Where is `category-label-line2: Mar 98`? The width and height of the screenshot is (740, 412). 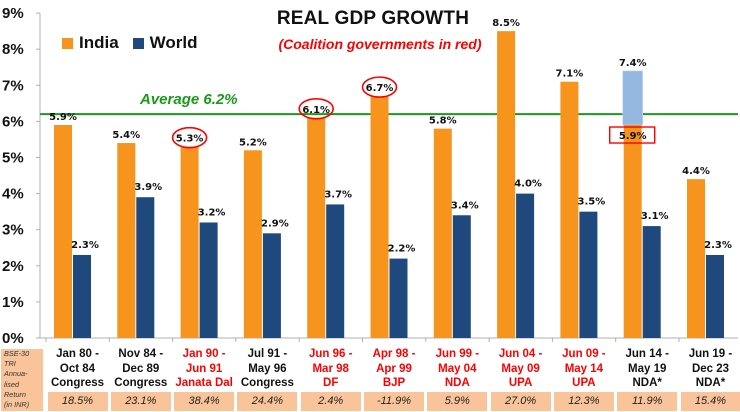 category-label-line2: Mar 98 is located at coordinates (330, 368).